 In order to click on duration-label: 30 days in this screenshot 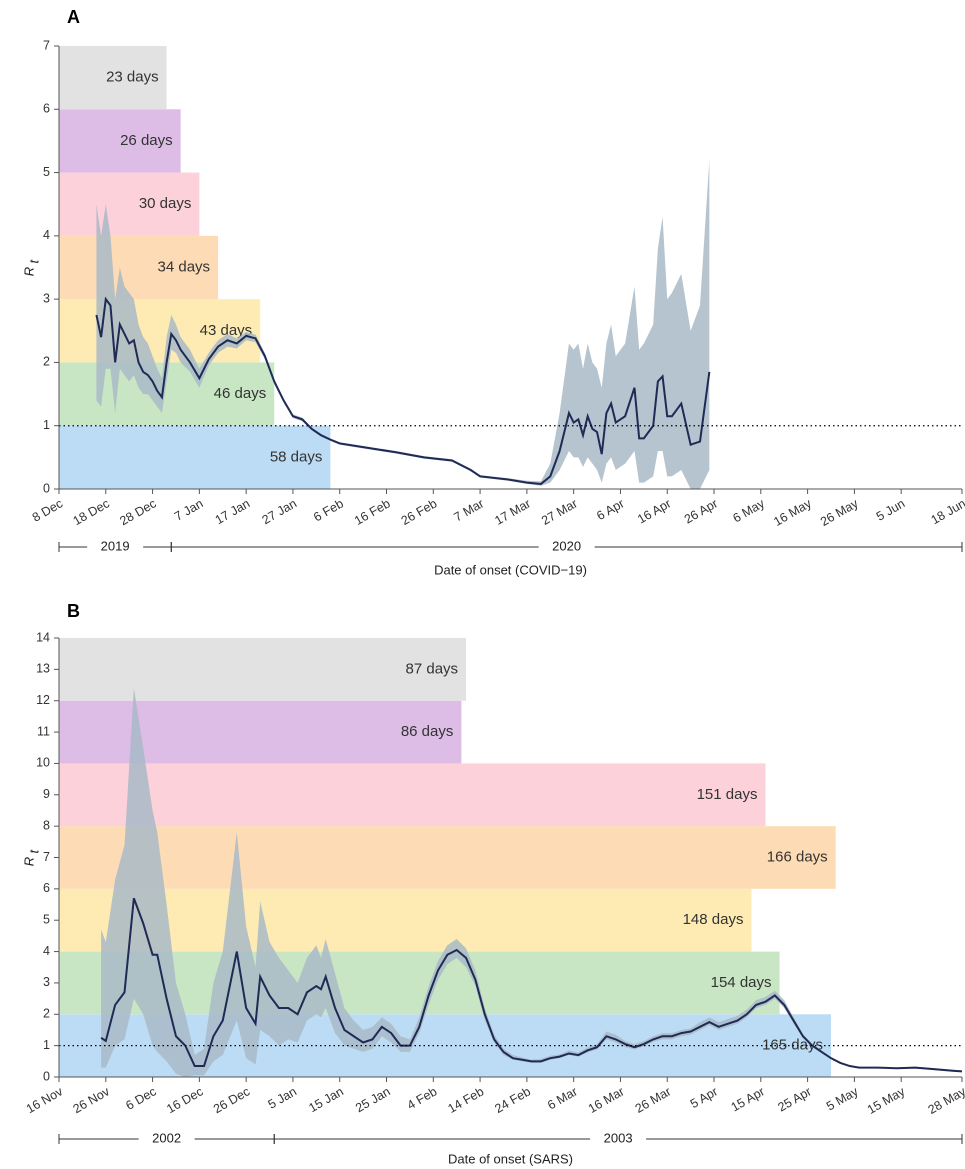, I will do `click(165, 203)`.